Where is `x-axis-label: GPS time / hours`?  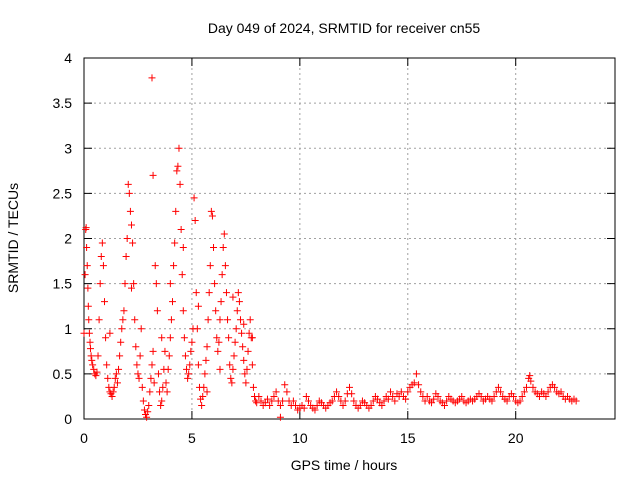
x-axis-label: GPS time / hours is located at coordinates (344, 465).